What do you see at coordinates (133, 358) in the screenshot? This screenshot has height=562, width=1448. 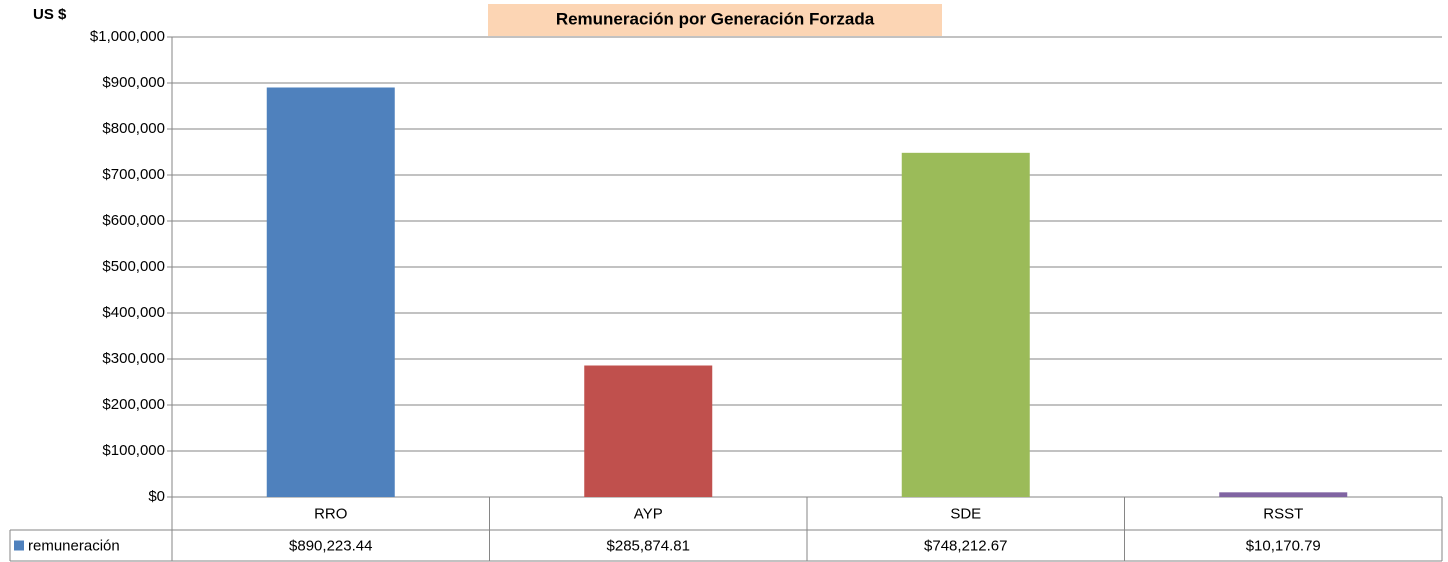 I see `y-tick-label: $300,000` at bounding box center [133, 358].